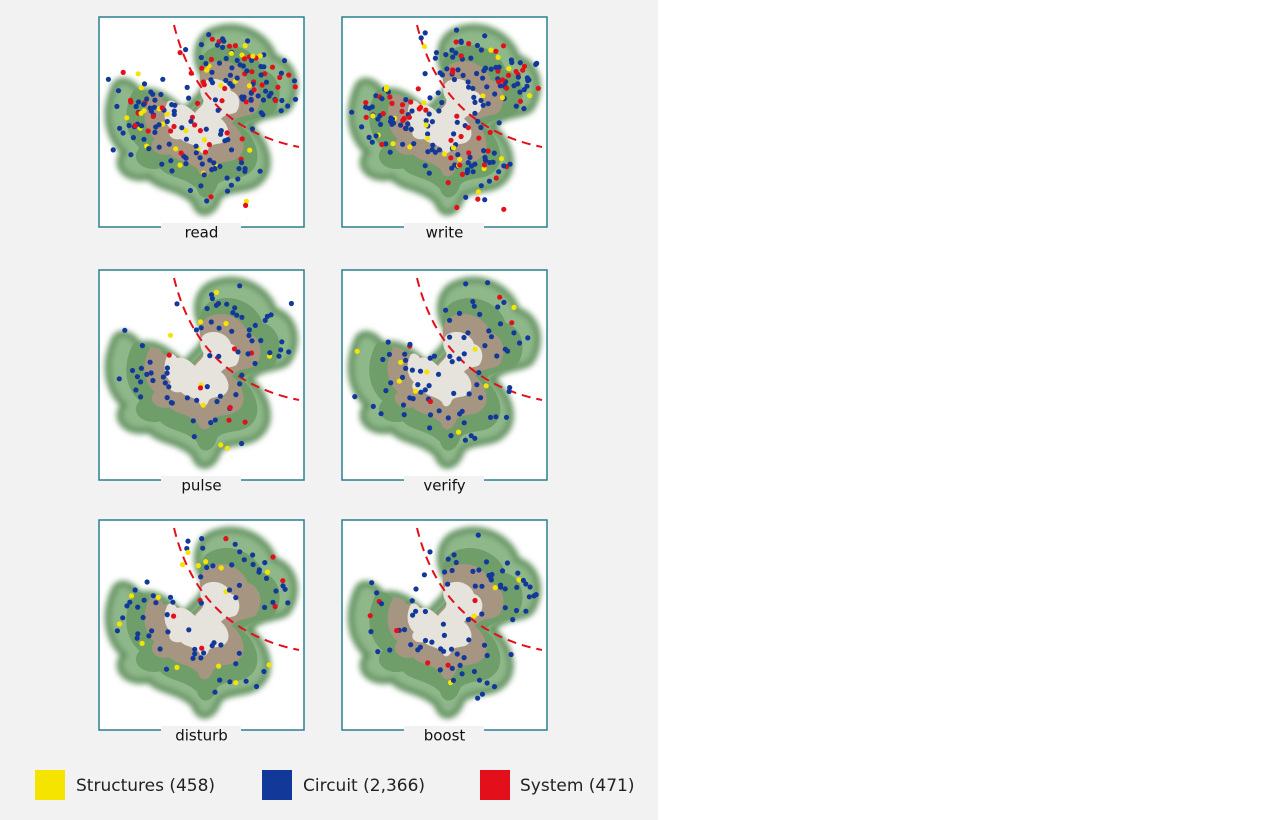 Image resolution: width=1280 pixels, height=820 pixels. Describe the element at coordinates (444, 486) in the screenshot. I see `panel-label: verify` at that location.